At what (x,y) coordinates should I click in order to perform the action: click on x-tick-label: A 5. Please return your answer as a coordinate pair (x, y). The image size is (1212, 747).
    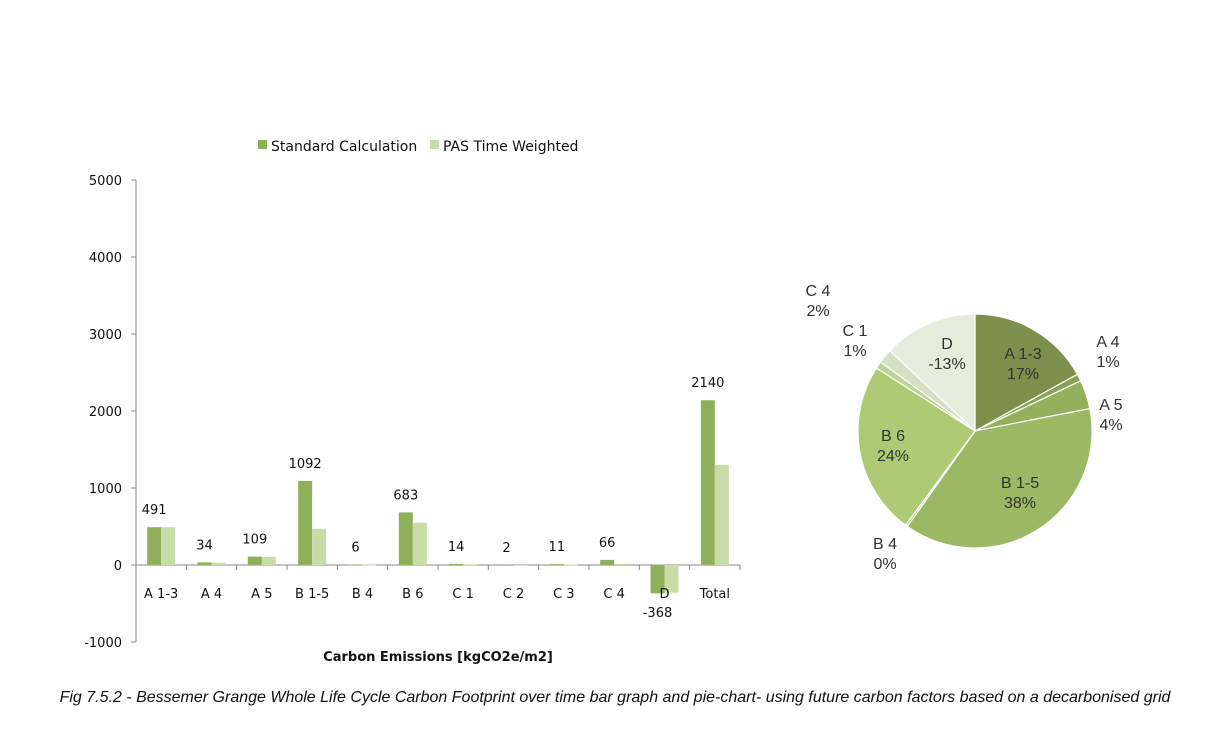
    Looking at the image, I should click on (261, 594).